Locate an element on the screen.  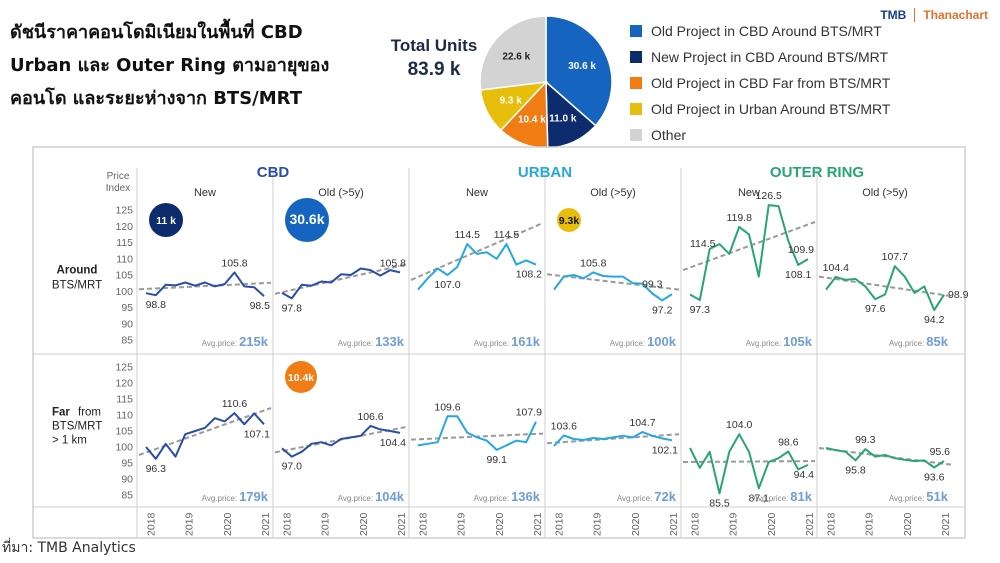
brand-thanachart: Thanachart is located at coordinates (955, 15).